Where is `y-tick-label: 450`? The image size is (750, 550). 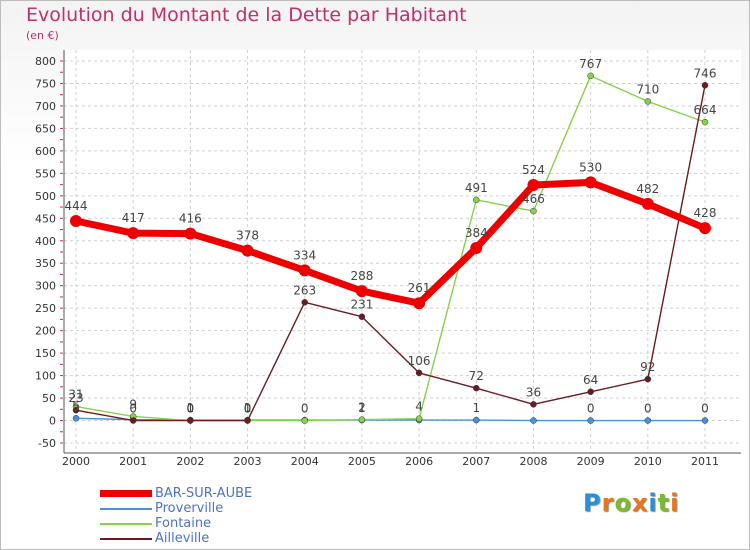 y-tick-label: 450 is located at coordinates (45, 218).